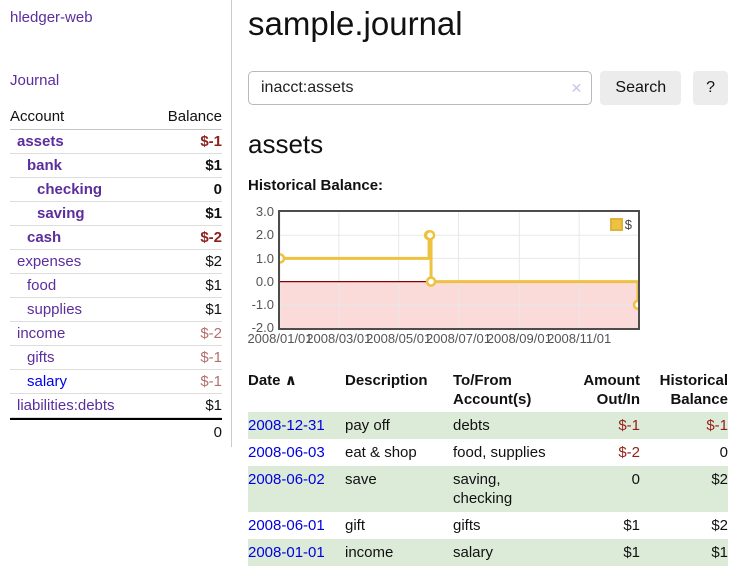 The height and width of the screenshot is (582, 742). I want to click on amount-column-header: Amount Out/In, so click(611, 390).